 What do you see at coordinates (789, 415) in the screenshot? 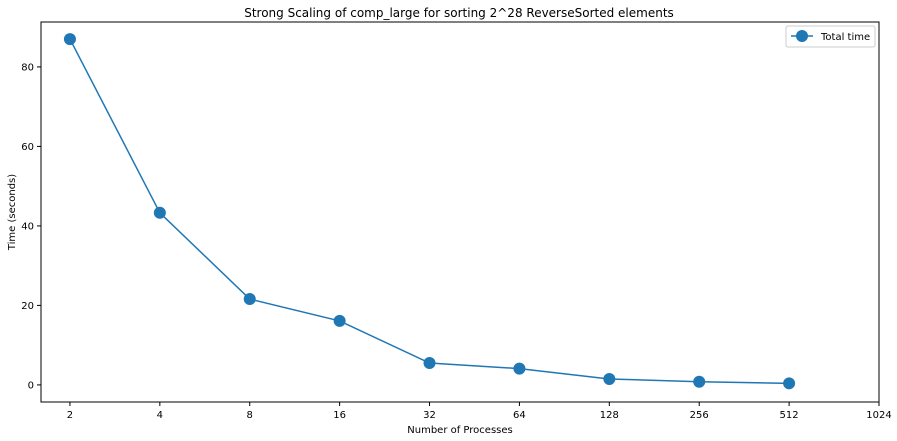
I see `x-tick-label: 512` at bounding box center [789, 415].